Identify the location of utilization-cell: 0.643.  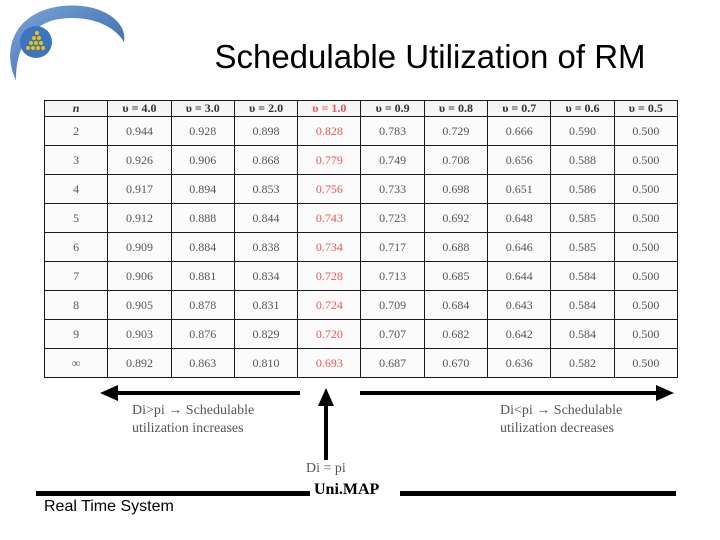
(519, 305).